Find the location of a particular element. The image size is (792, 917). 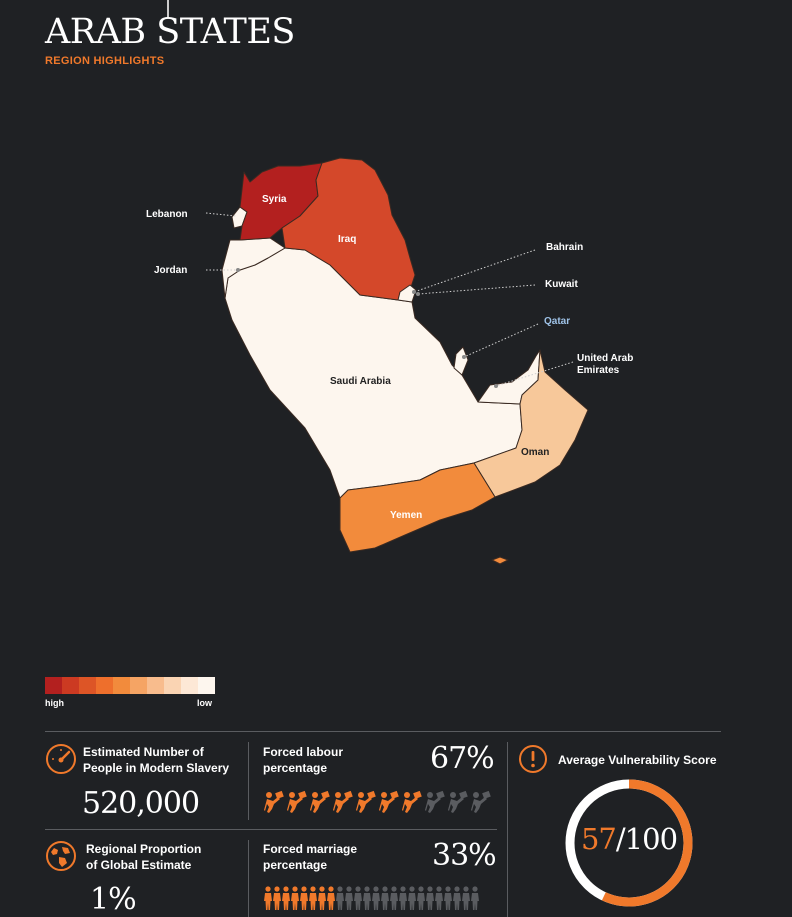

label-uae-line2: Emirates is located at coordinates (598, 370).